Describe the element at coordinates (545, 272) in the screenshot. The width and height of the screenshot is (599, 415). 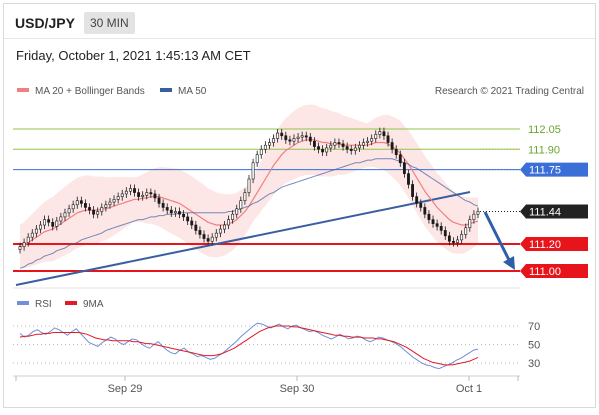
I see `price-label-support: 111.00` at that location.